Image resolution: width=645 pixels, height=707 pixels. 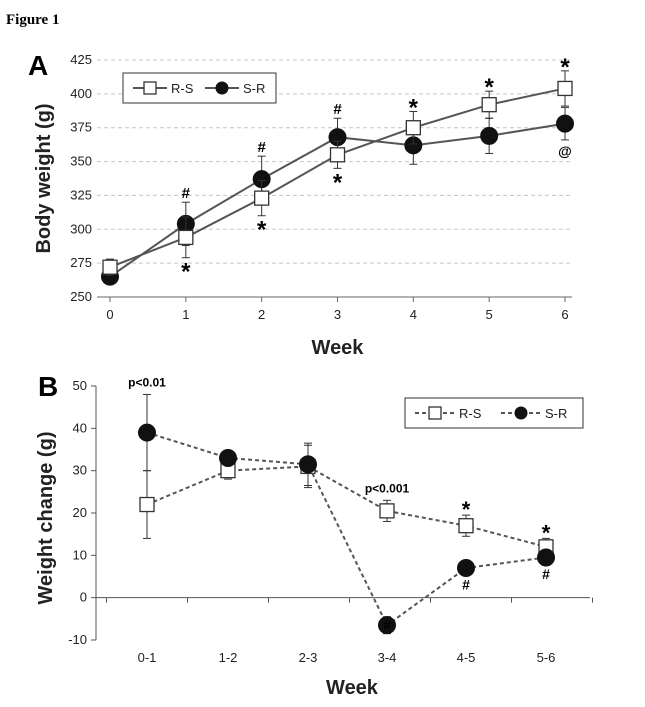 What do you see at coordinates (77, 639) in the screenshot?
I see `y-tick-label: -10` at bounding box center [77, 639].